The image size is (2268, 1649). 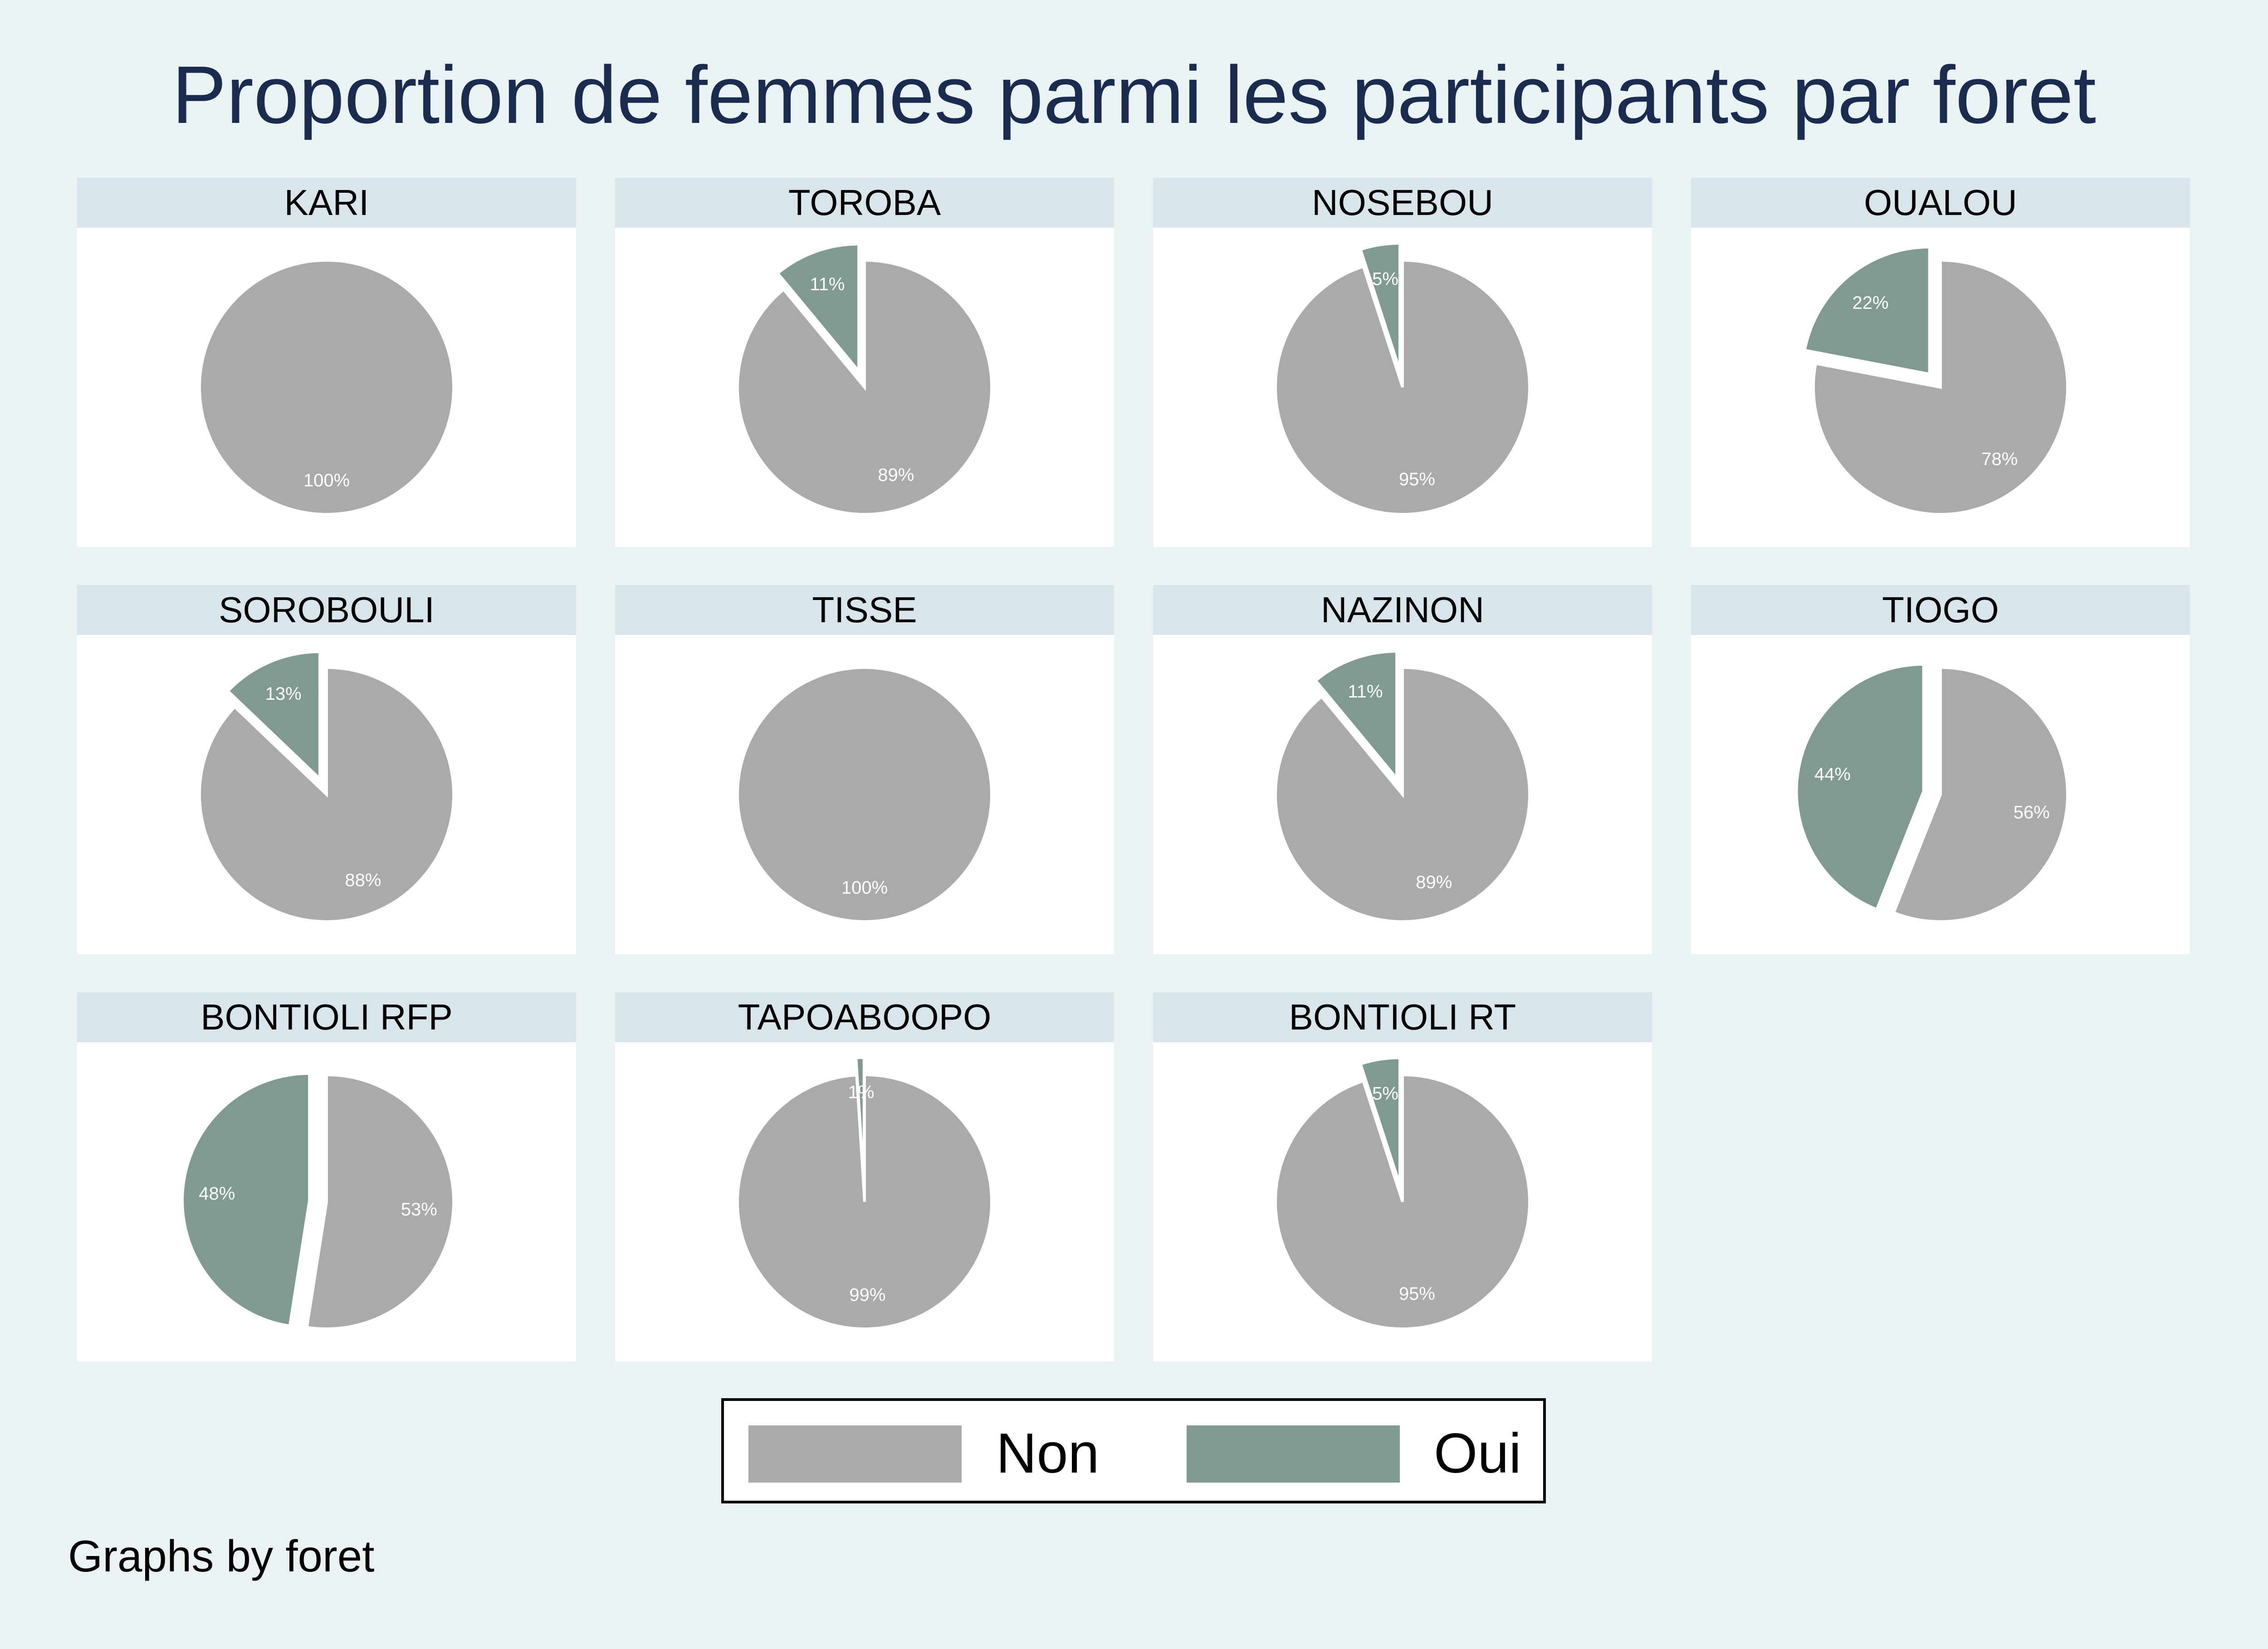 What do you see at coordinates (1941, 203) in the screenshot?
I see `panel-title: OUALOU` at bounding box center [1941, 203].